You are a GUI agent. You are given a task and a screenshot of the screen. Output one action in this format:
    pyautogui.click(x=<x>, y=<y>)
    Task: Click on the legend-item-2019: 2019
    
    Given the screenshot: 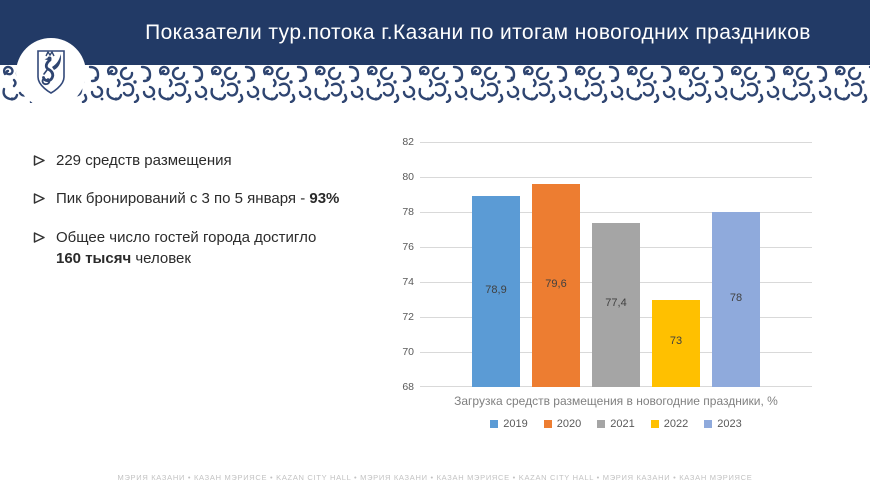 What is the action you would take?
    pyautogui.click(x=509, y=424)
    